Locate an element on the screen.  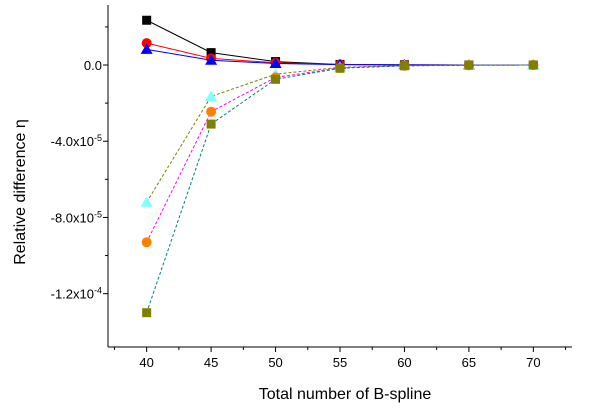
x-tick-label: 45 is located at coordinates (211, 362).